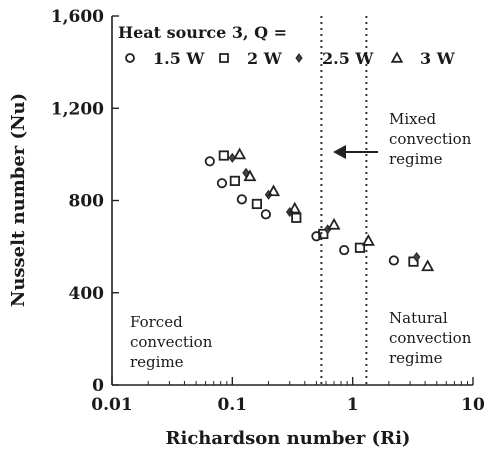 This screenshot has height=453, width=485. What do you see at coordinates (98, 386) in the screenshot?
I see `y-tick-label: 0` at bounding box center [98, 386].